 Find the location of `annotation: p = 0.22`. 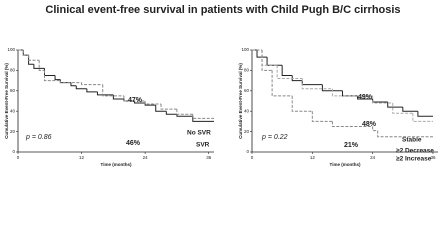

annotation: p = 0.22 is located at coordinates (274, 137).